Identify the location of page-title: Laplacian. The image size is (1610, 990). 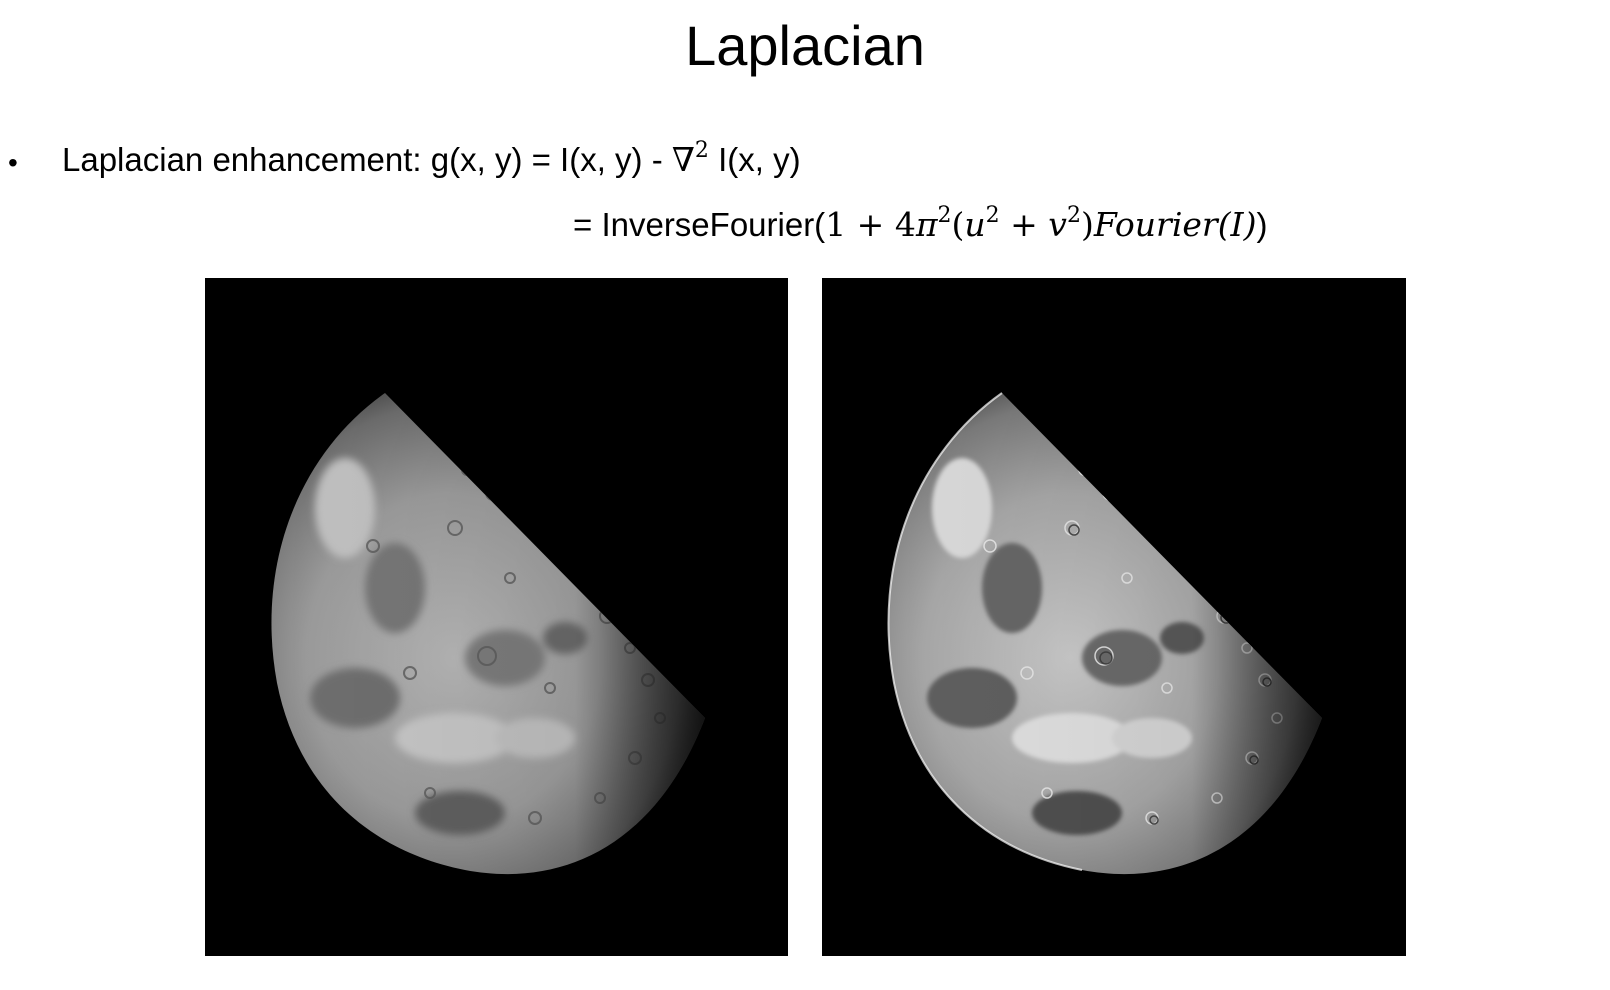
(805, 45).